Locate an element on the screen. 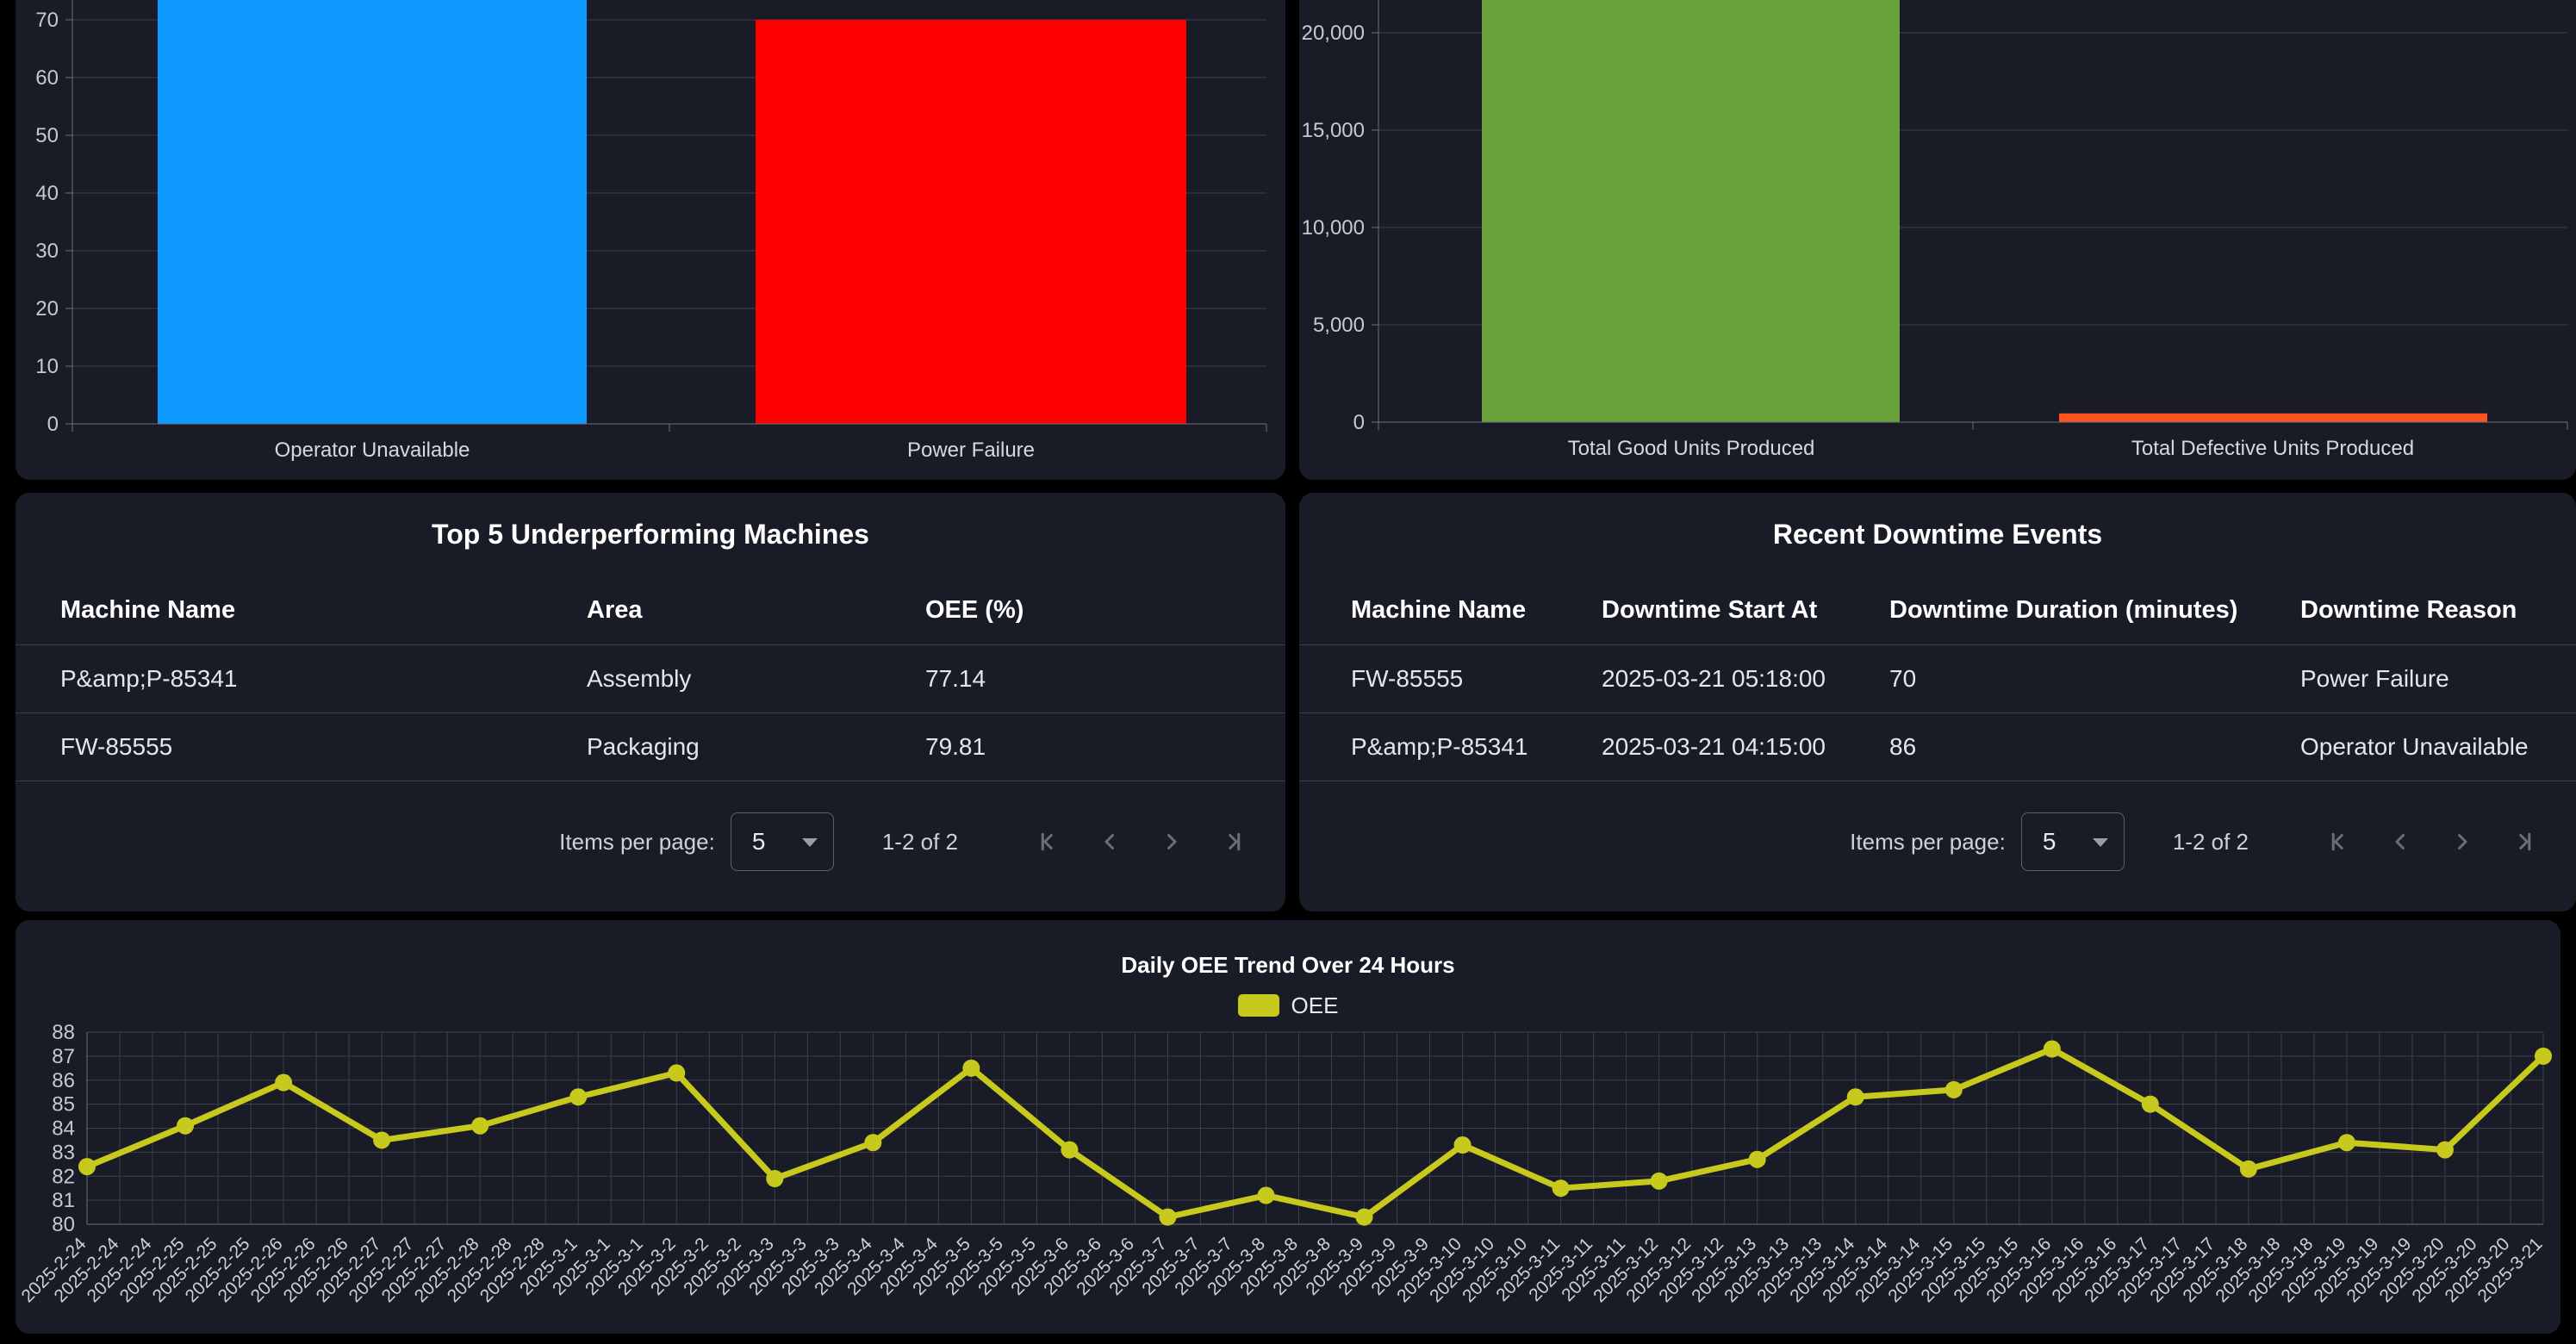  table-cell: Assembly is located at coordinates (756, 679).